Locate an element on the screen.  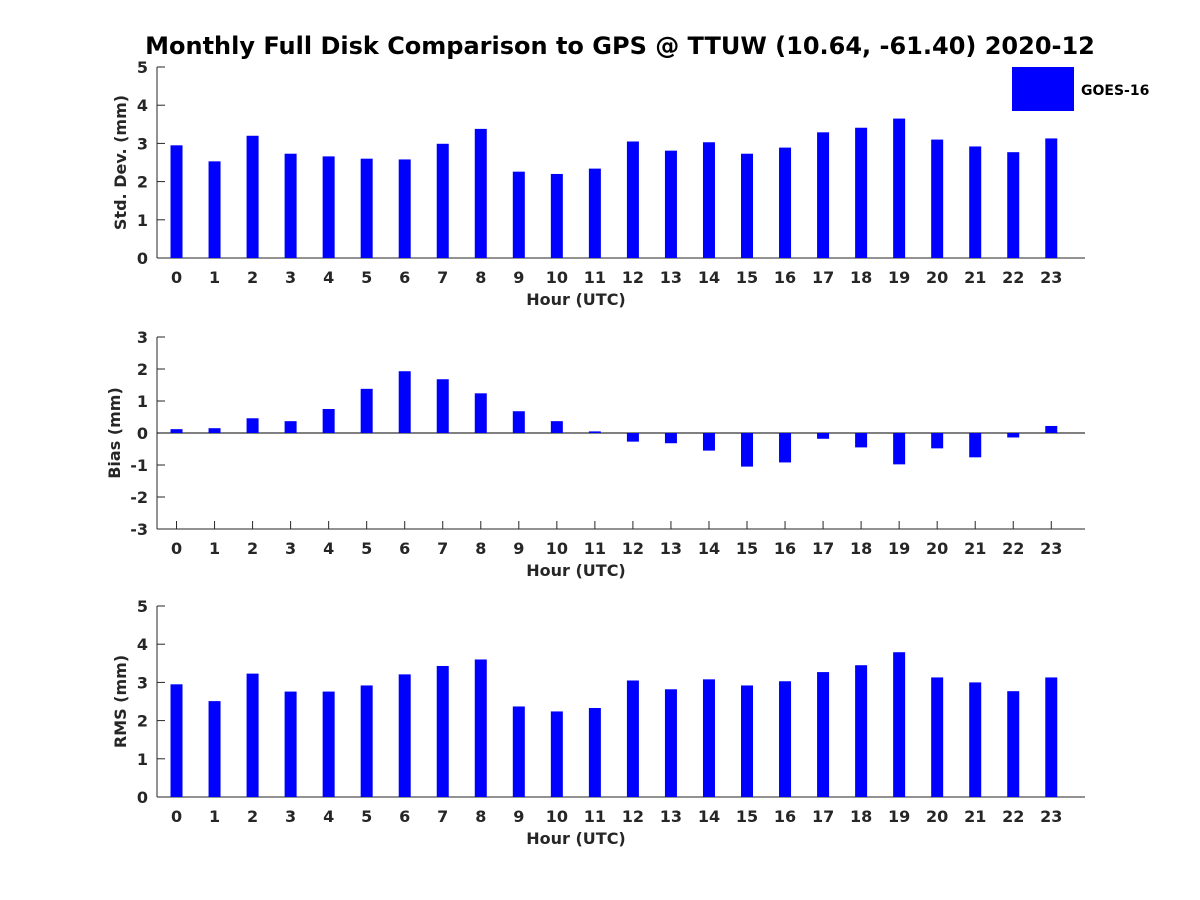
std-dev-x-tick-label: 4 is located at coordinates (328, 277).